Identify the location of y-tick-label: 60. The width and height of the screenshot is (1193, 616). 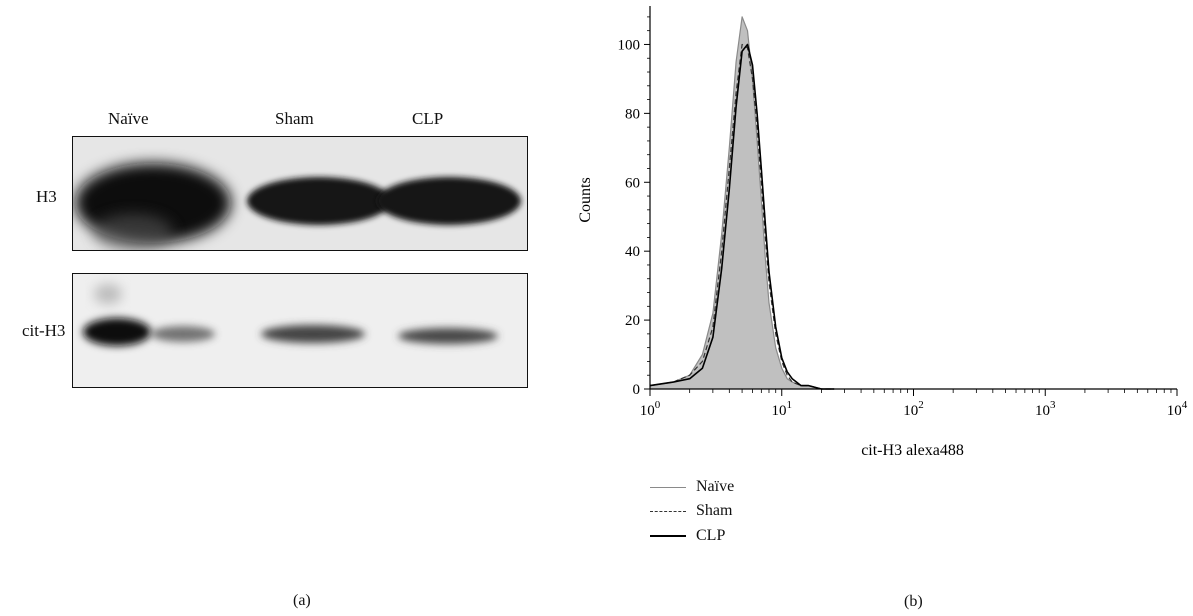
(632, 183).